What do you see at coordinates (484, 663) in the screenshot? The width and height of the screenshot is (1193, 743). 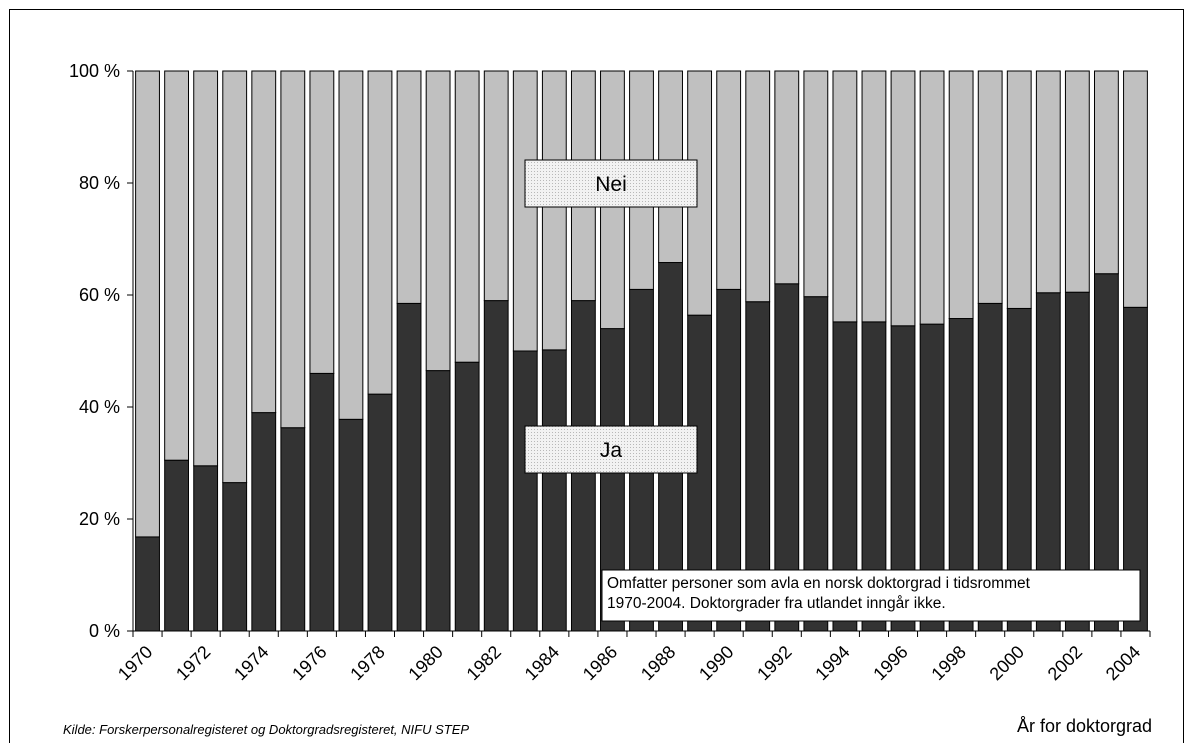 I see `x-tick-label: 1982` at bounding box center [484, 663].